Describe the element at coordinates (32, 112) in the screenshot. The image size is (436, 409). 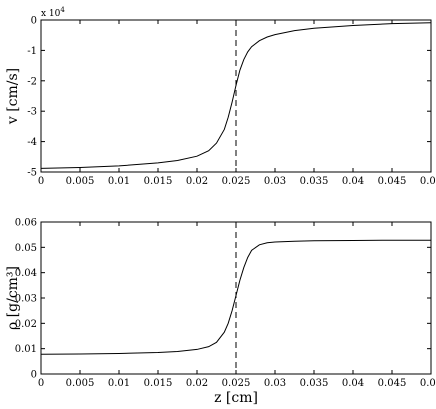
I see `velocity-y-tick-label: -3` at that location.